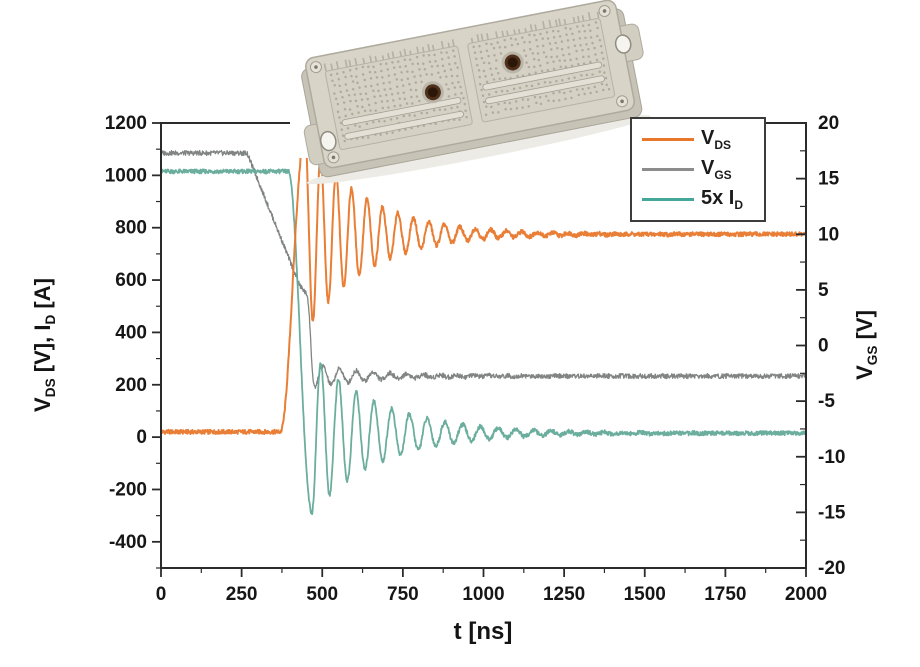 This screenshot has width=920, height=667. I want to click on x-axis-title: t [ns], so click(483, 631).